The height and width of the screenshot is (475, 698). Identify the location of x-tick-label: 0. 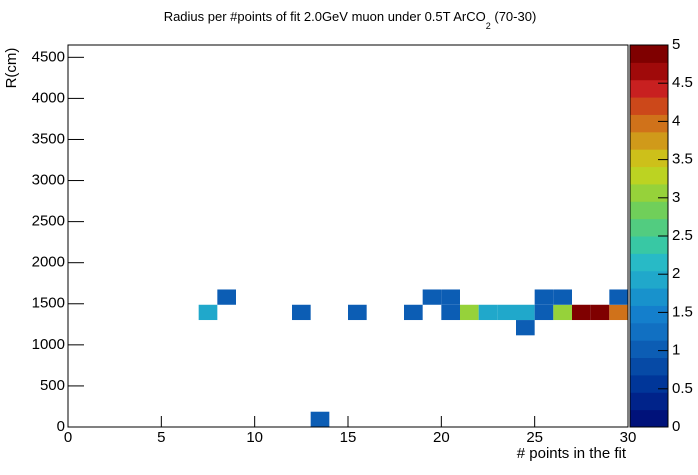
(68, 437).